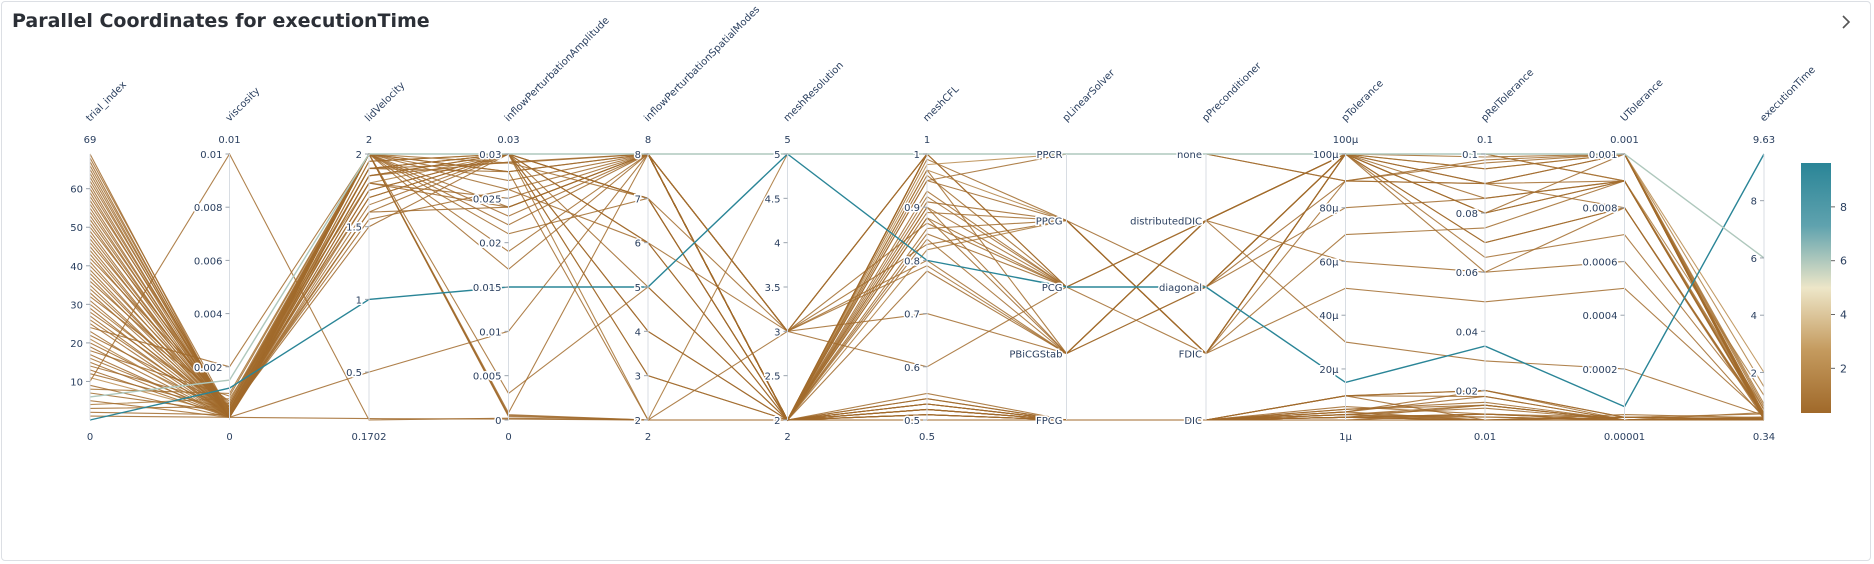 The image size is (1874, 564). What do you see at coordinates (1052, 288) in the screenshot?
I see `tick-label: PCG` at bounding box center [1052, 288].